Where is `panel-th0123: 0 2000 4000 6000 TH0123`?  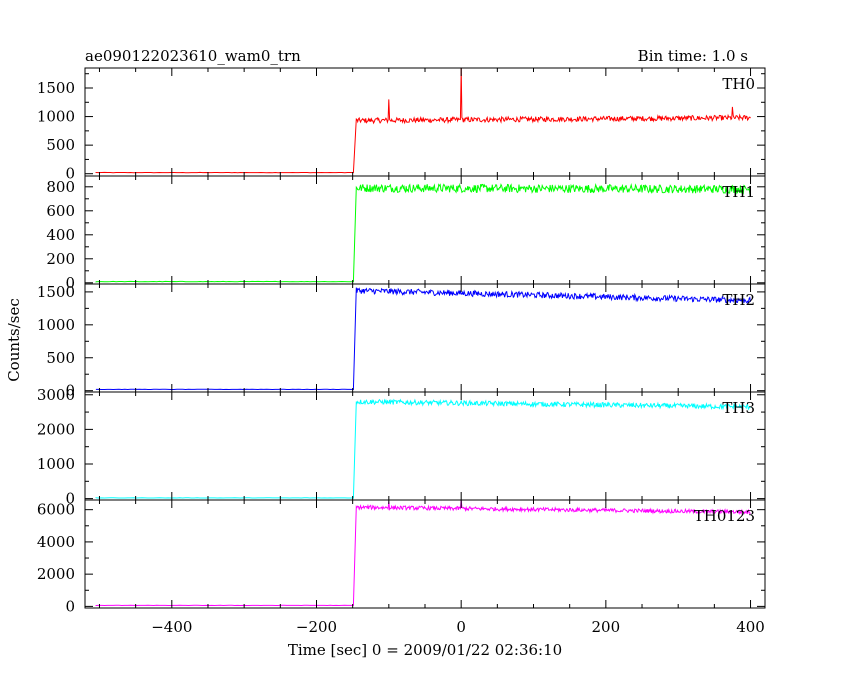
panel-th0123: 0 2000 4000 6000 TH0123 is located at coordinates (401, 557).